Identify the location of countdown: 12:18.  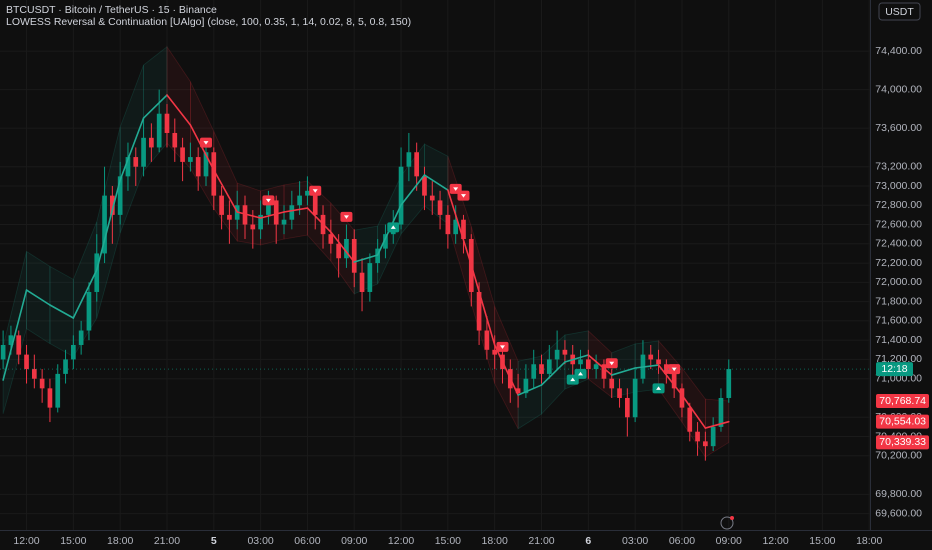
(894, 369).